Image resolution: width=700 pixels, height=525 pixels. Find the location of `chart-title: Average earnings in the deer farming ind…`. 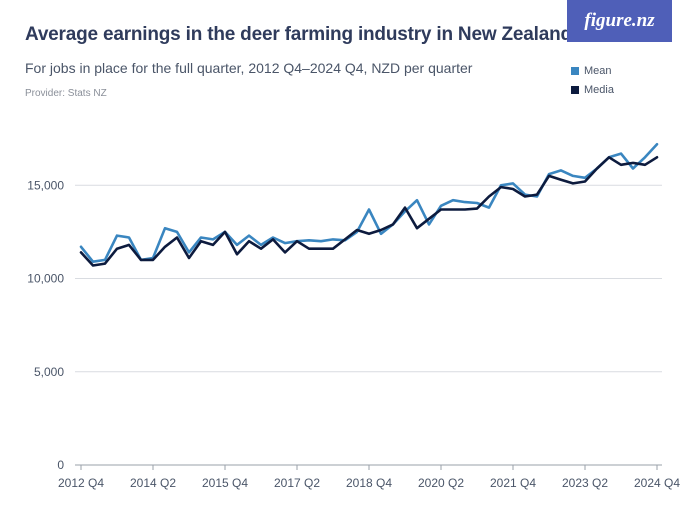

chart-title: Average earnings in the deer farming ind… is located at coordinates (298, 34).